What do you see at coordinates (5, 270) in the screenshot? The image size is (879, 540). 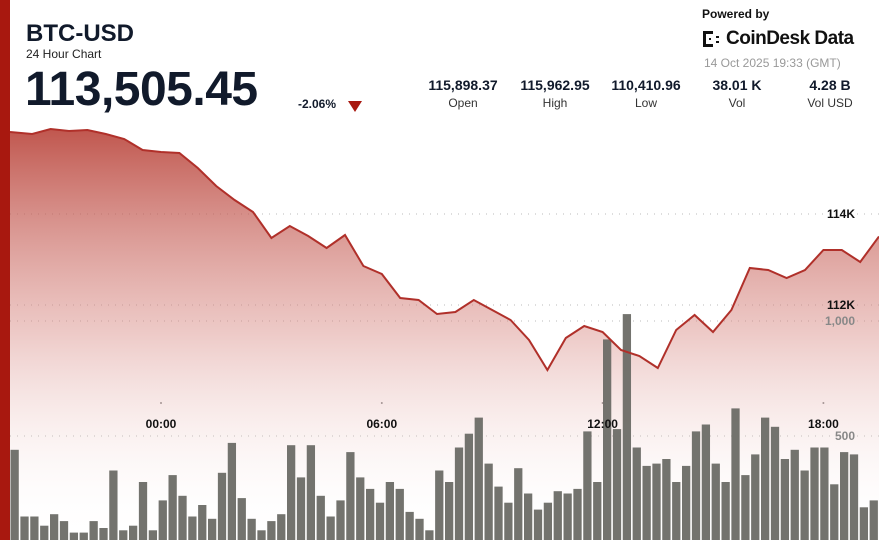 I see `accent-bar` at bounding box center [5, 270].